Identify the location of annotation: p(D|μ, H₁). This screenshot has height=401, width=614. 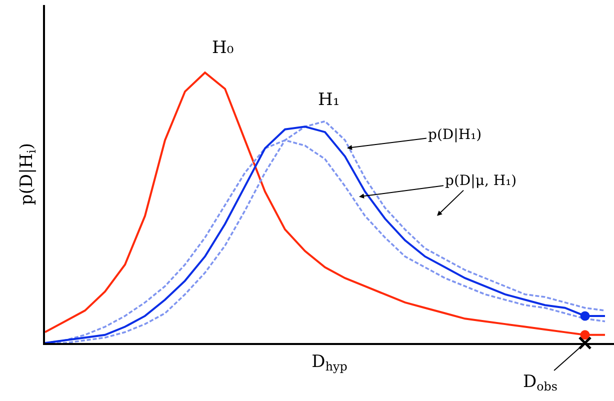
(481, 181).